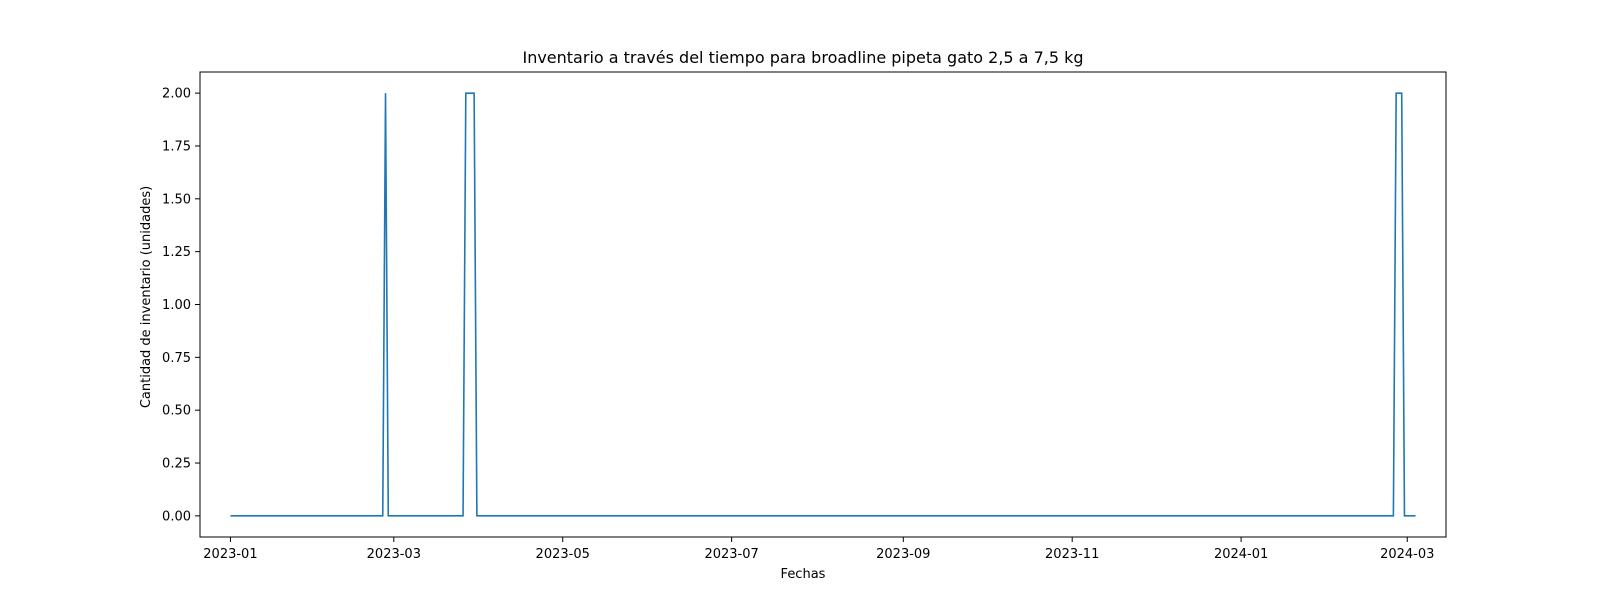 The height and width of the screenshot is (600, 1600). Describe the element at coordinates (176, 411) in the screenshot. I see `y-tick-label: 0.50` at that location.